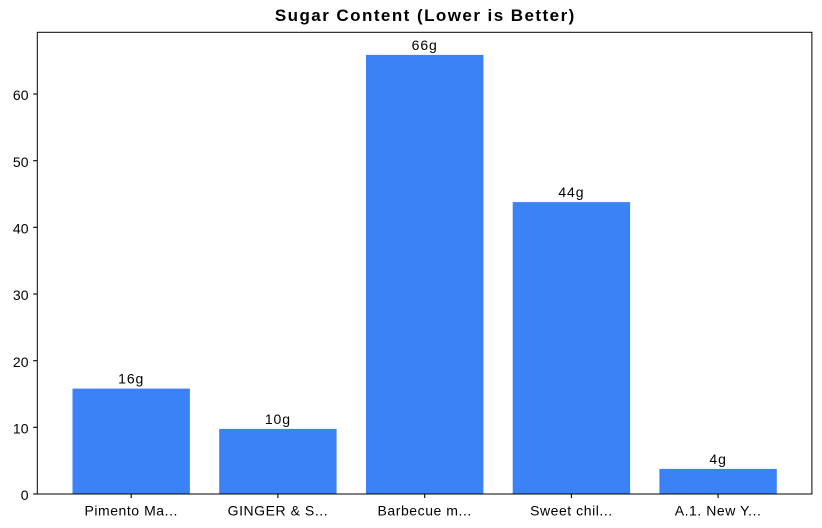  What do you see at coordinates (21, 162) in the screenshot?
I see `svg-text: 50` at bounding box center [21, 162].